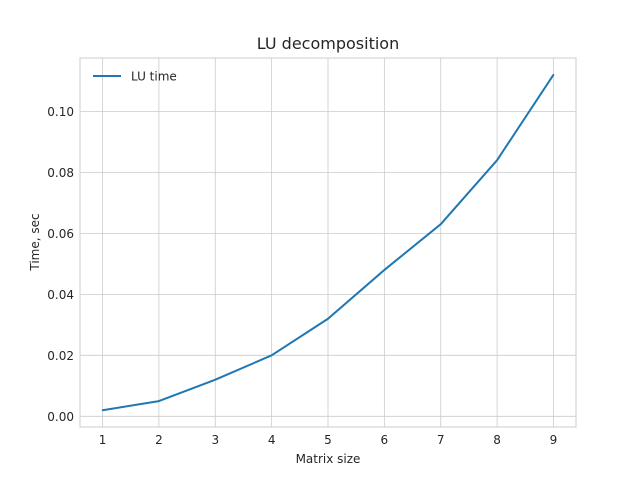 The height and width of the screenshot is (480, 640). I want to click on y-axis-ticks: 0.00 0.02 0.04 0.06 0.08 0.10, so click(60, 264).